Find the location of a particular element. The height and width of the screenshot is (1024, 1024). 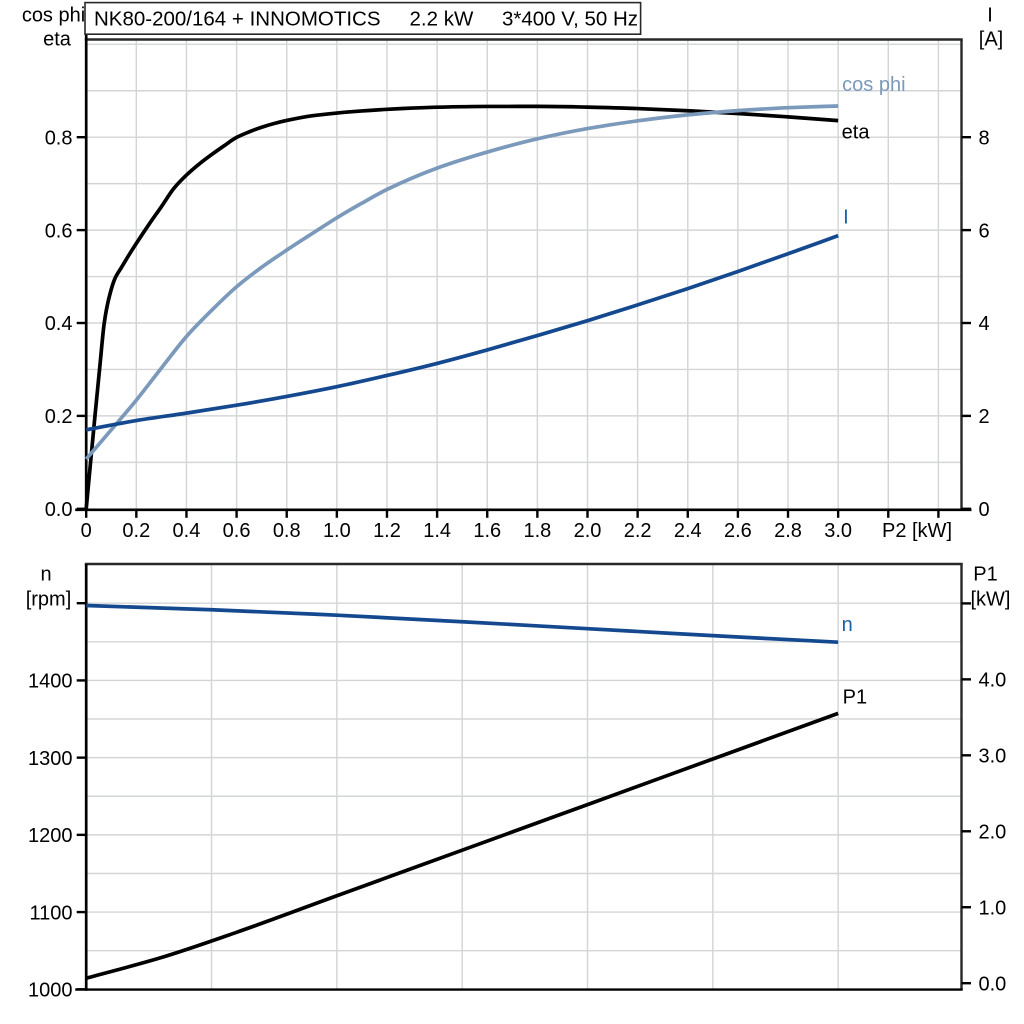

left-tick-label: 0.4 is located at coordinates (59, 324).